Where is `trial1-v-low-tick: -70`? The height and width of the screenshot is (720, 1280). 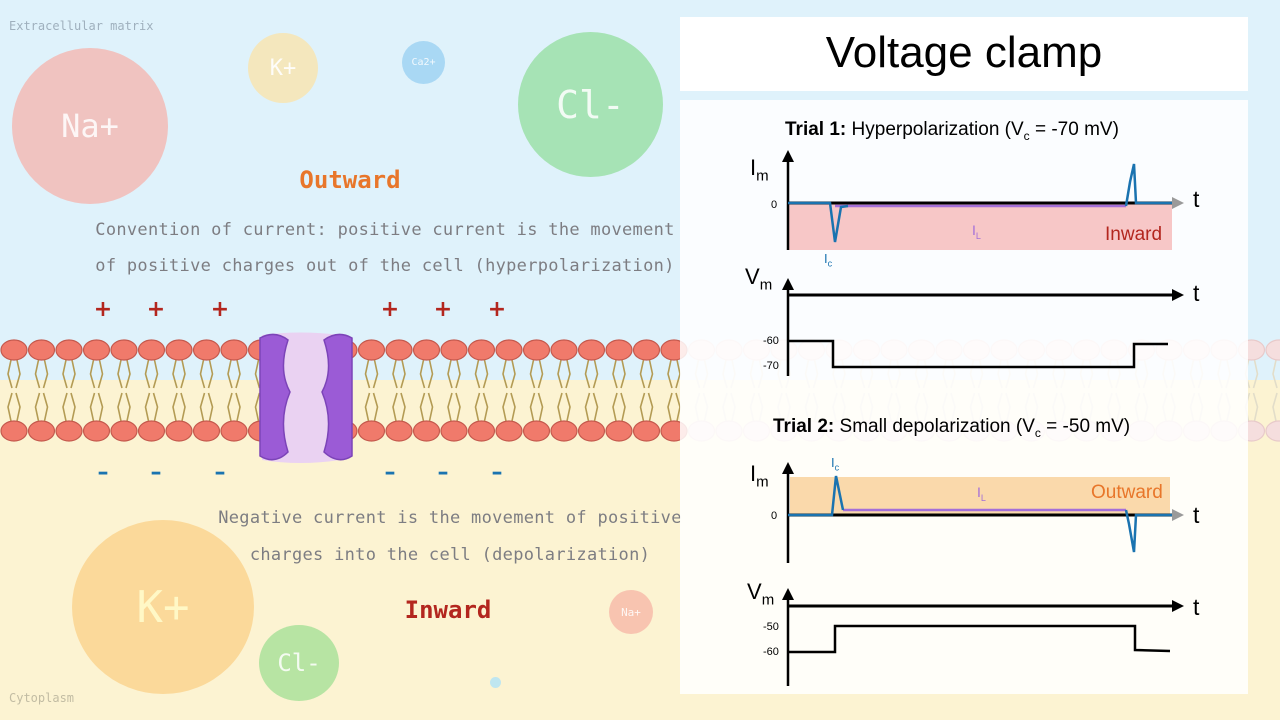
trial1-v-low-tick: -70 is located at coordinates (771, 366).